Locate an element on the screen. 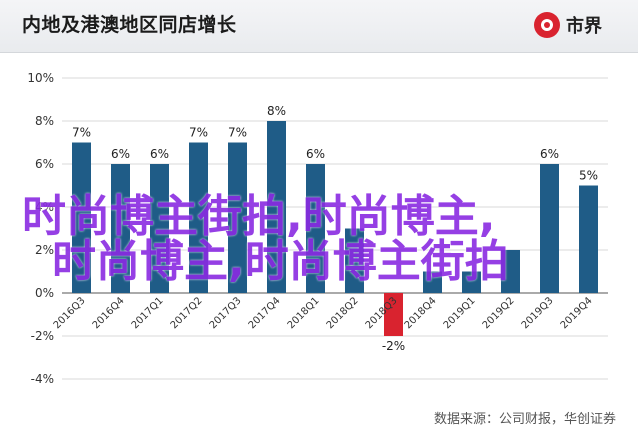 This screenshot has height=437, width=638. x-tick-label: 2019Q2 is located at coordinates (499, 313).